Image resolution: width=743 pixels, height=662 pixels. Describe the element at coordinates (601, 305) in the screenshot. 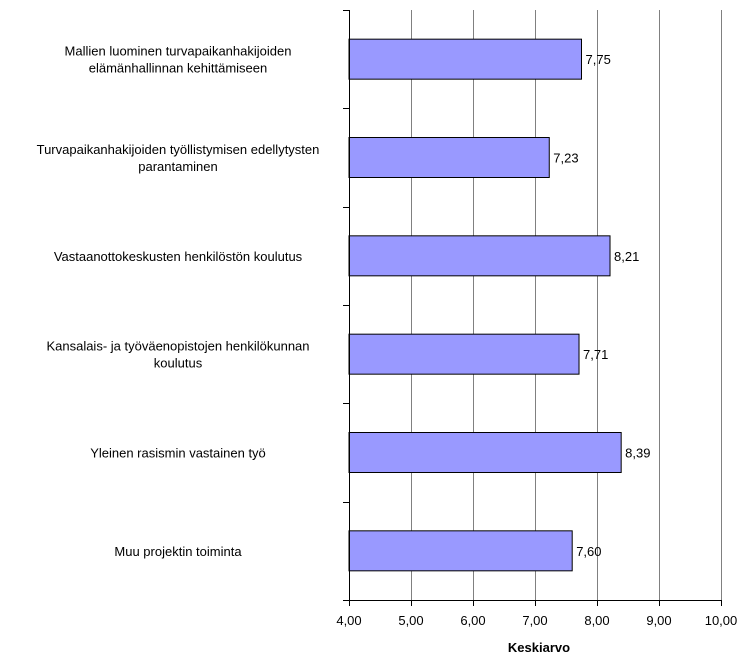

I see `data-labels: 7,75 7,23 8,21 7,71 8,39 7,60` at that location.